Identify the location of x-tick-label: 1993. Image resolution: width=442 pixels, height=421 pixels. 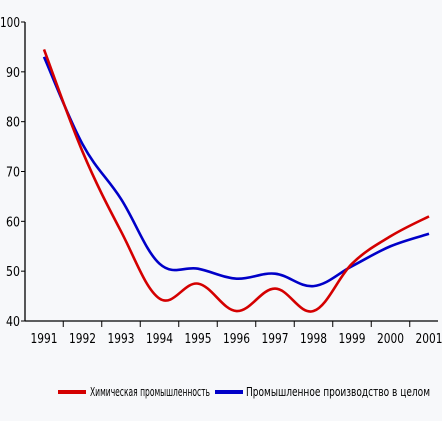
(121, 339).